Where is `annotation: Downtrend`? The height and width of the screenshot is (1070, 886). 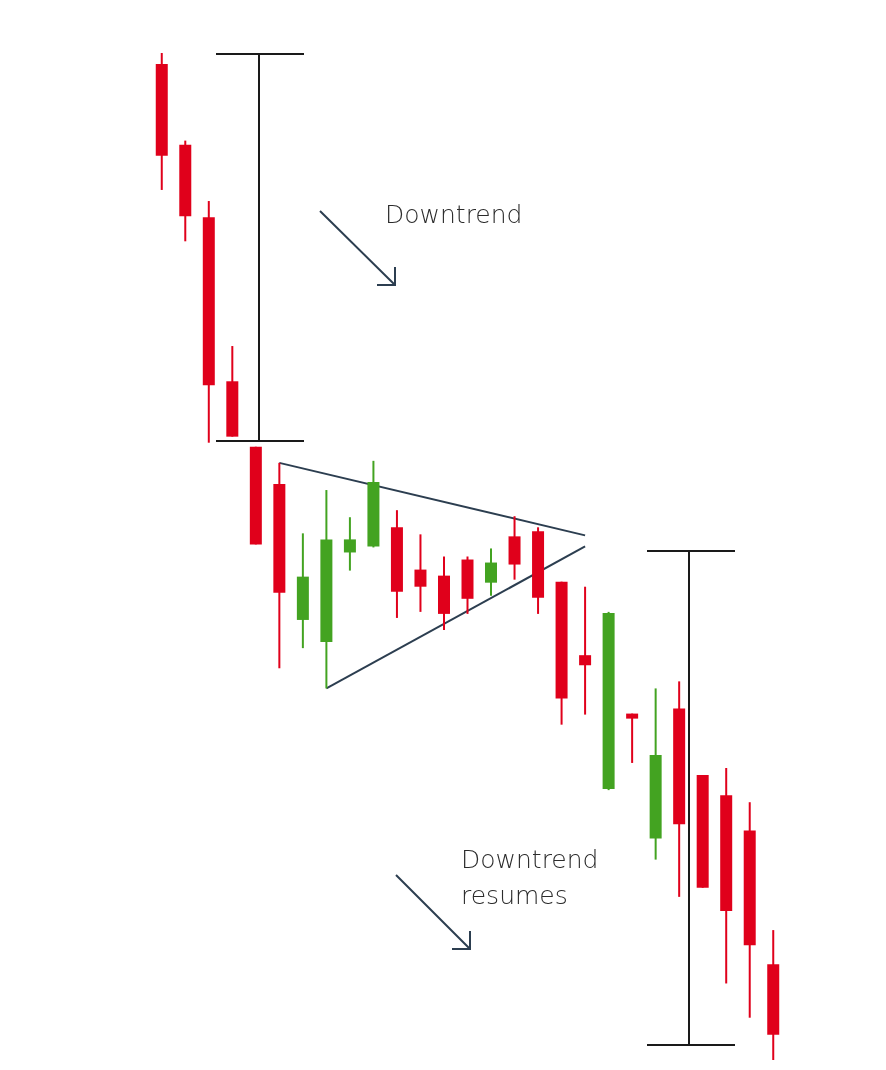
annotation: Downtrend is located at coordinates (454, 215).